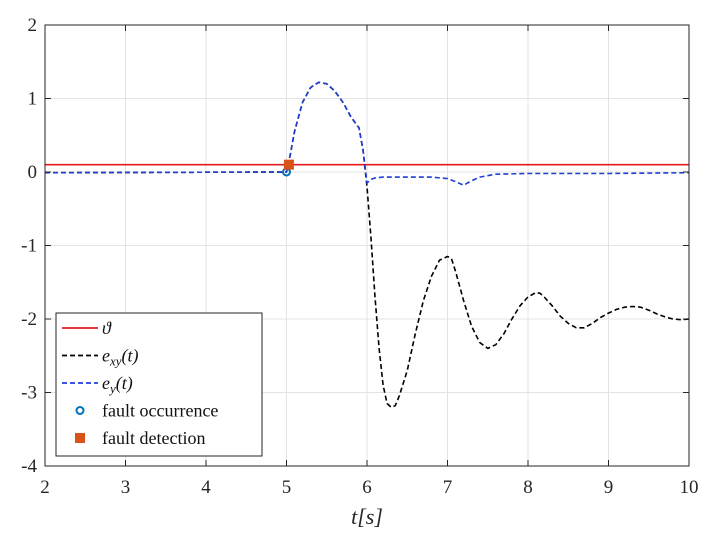 This screenshot has width=714, height=541. What do you see at coordinates (29, 246) in the screenshot?
I see `y-tick-label: -1` at bounding box center [29, 246].